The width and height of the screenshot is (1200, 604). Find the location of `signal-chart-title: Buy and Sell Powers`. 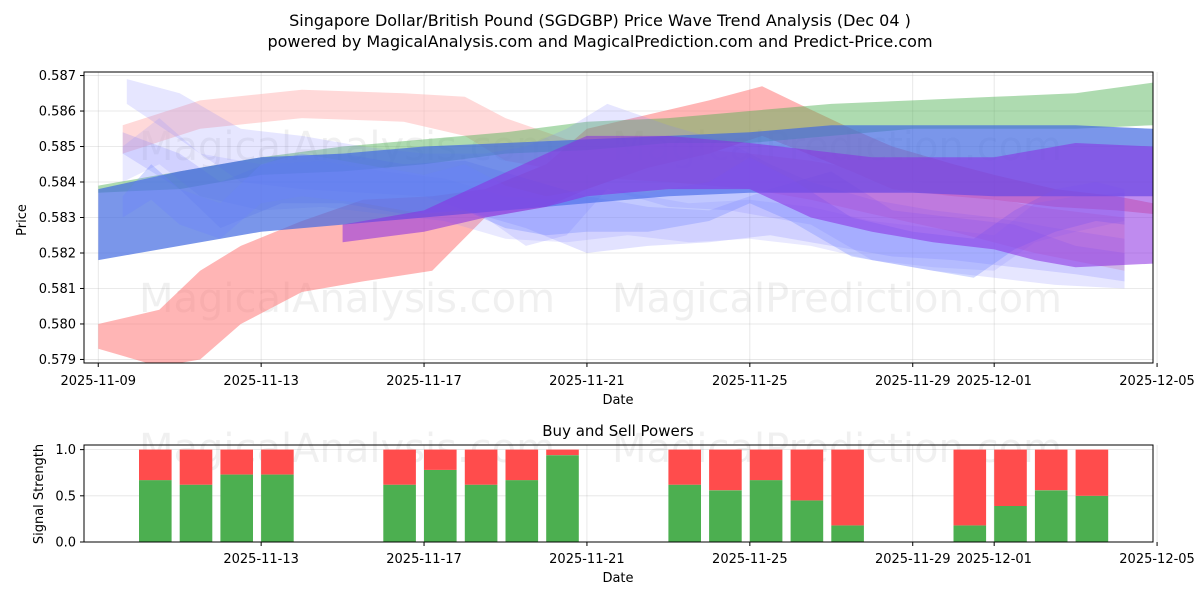

signal-chart-title: Buy and Sell Powers is located at coordinates (618, 431).